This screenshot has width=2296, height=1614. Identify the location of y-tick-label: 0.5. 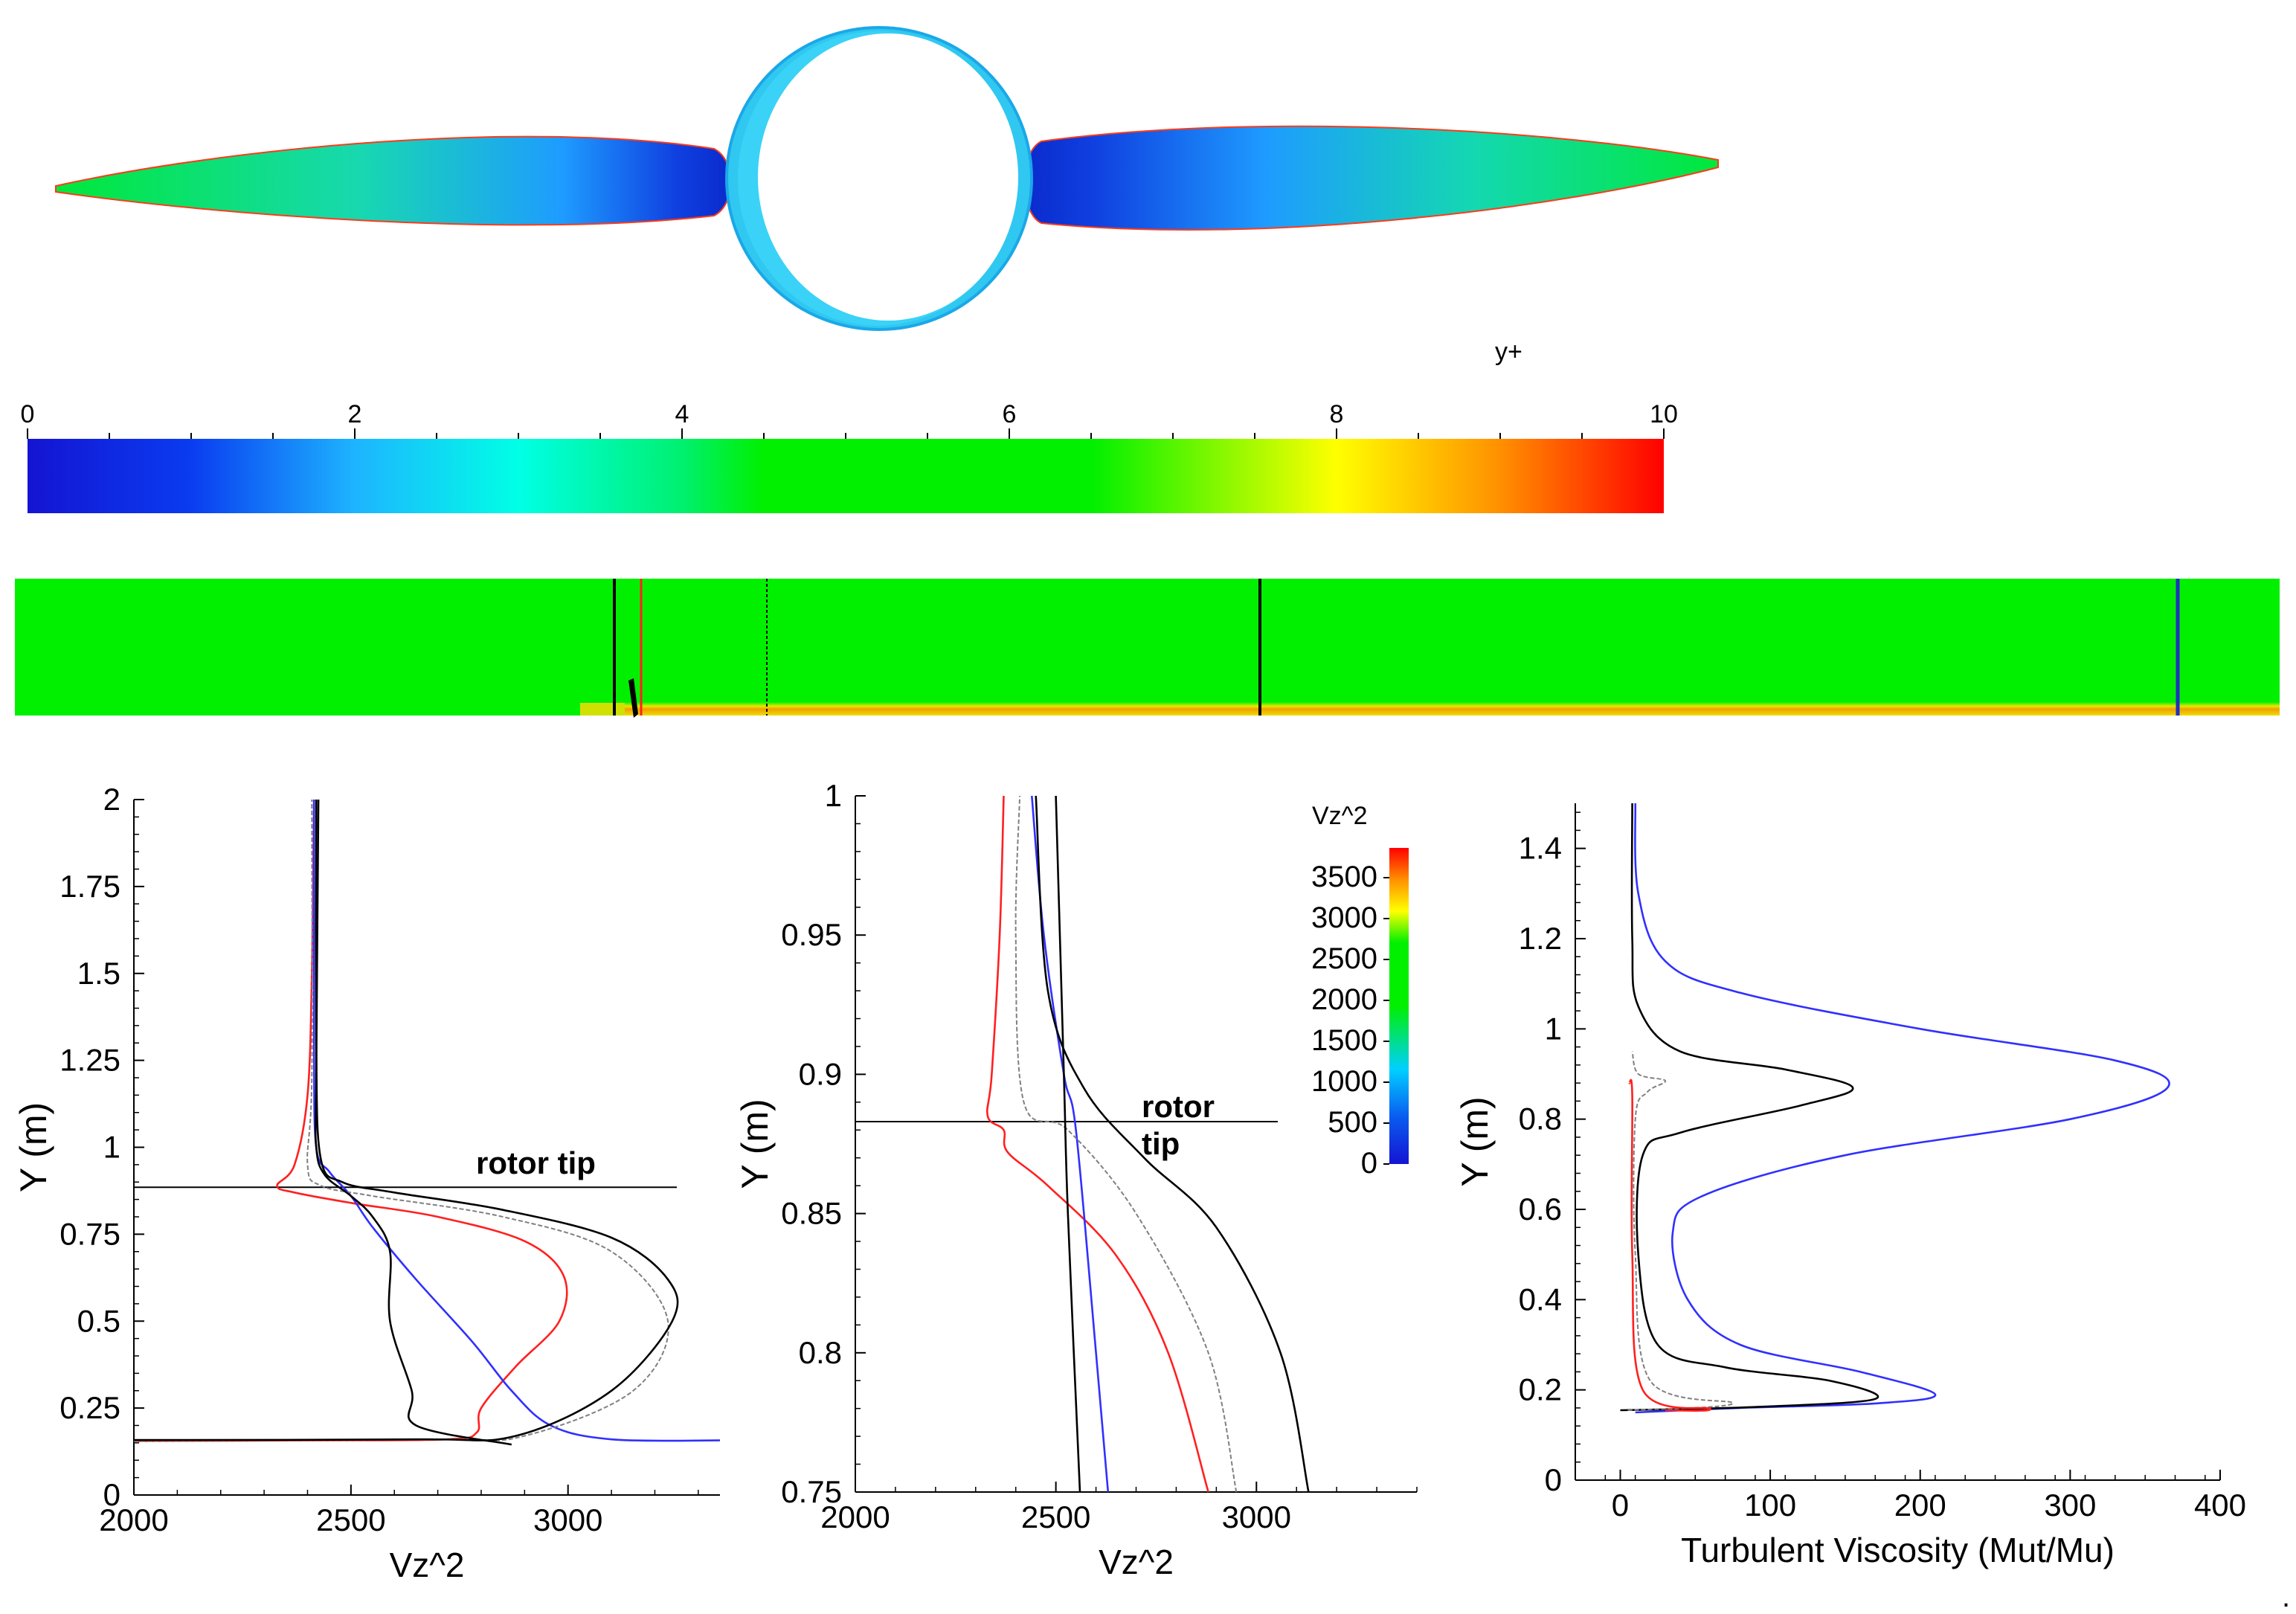
(98, 1321).